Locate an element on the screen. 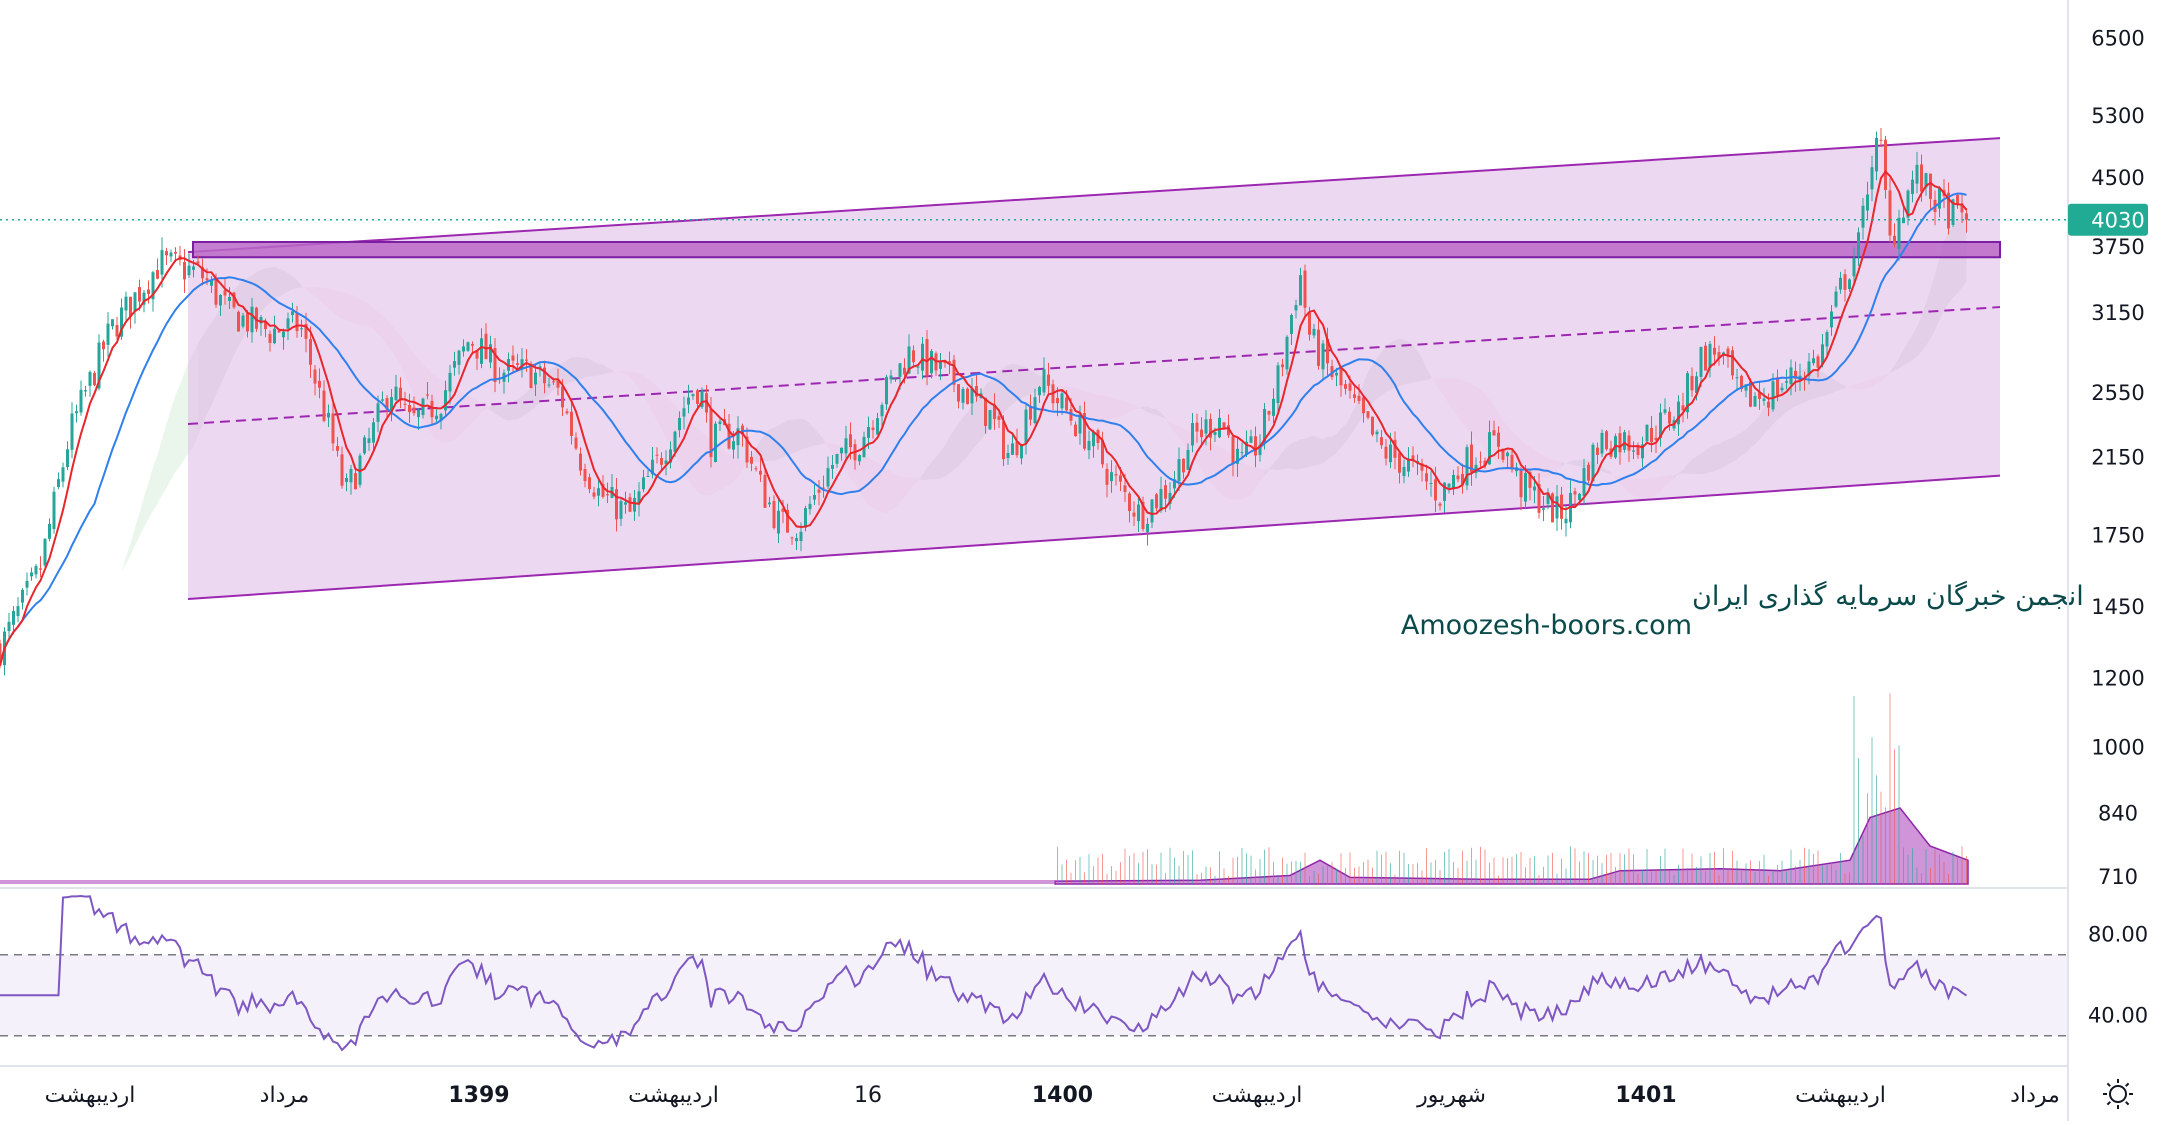  last-price-badge-bg is located at coordinates (2108, 219).